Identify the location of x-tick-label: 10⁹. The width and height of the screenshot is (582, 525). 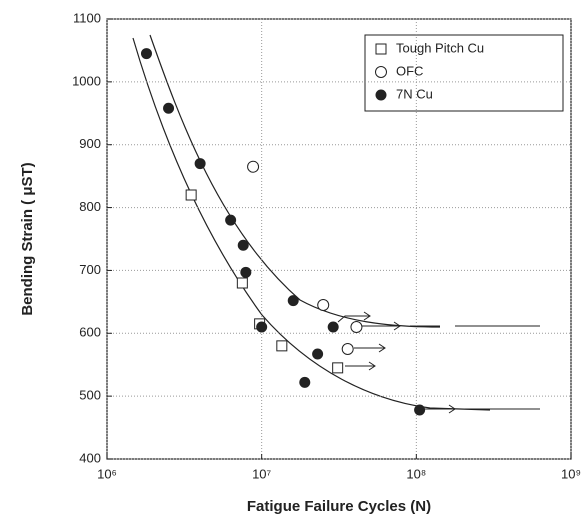
(571, 473).